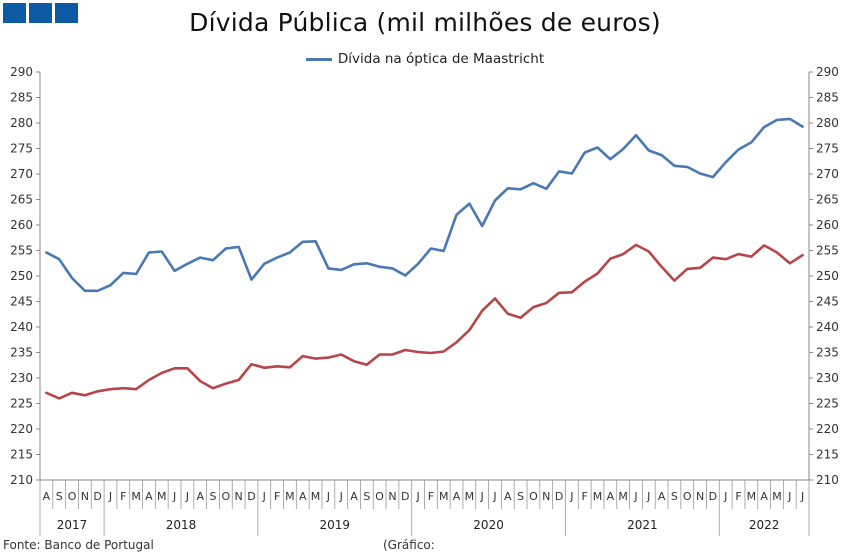 The width and height of the screenshot is (850, 554). I want to click on y-tick-label-right: 250, so click(827, 276).